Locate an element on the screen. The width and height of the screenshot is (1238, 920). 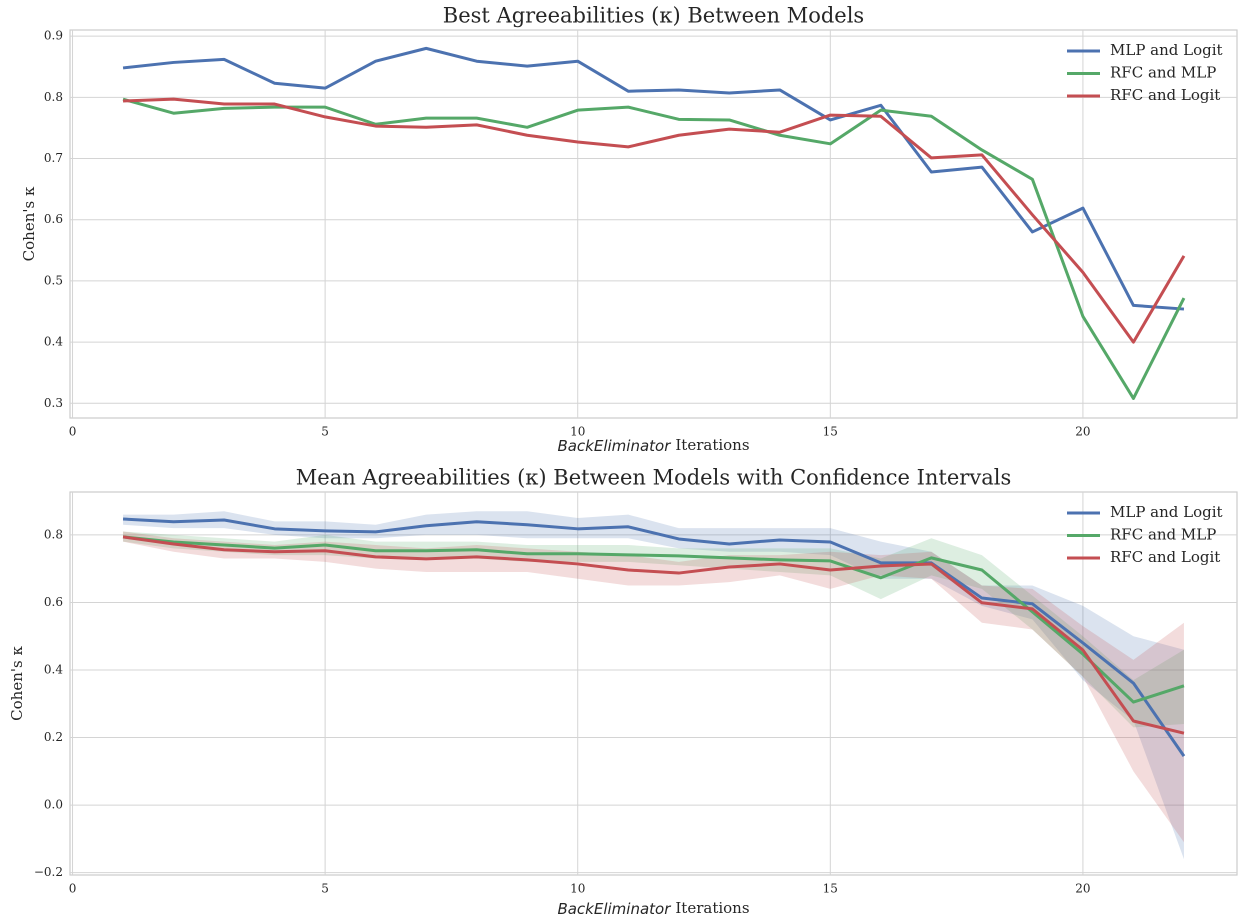
chart-title: Best Agreeabilities (κ) Between Models is located at coordinates (653, 16).